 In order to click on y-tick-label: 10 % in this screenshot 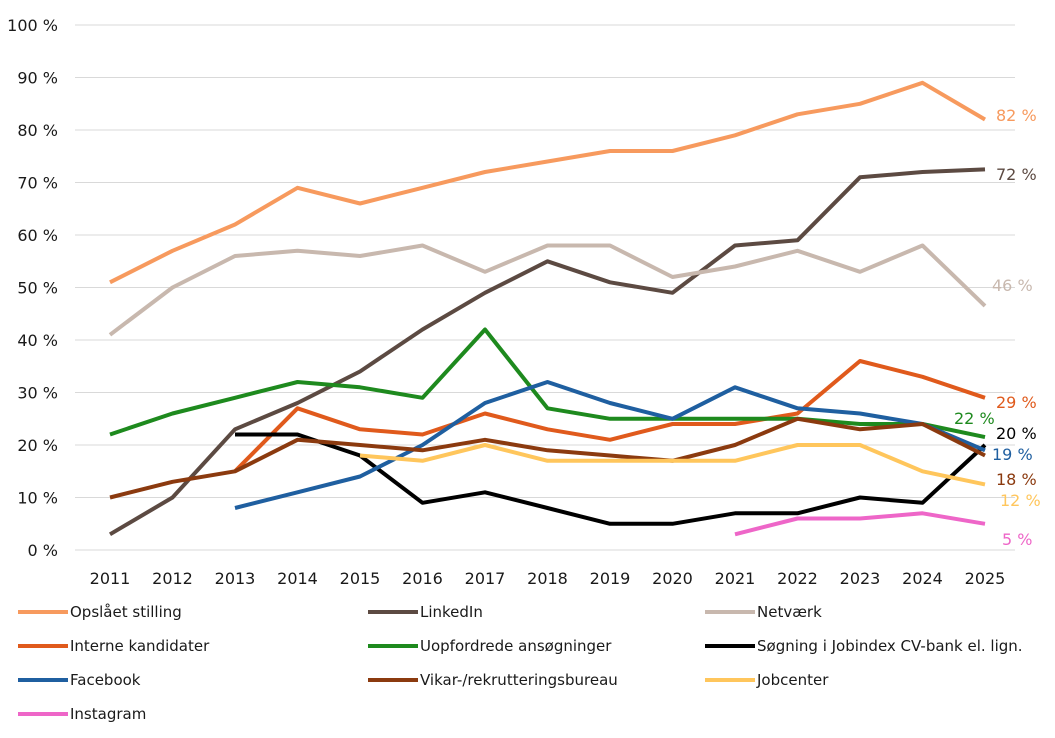, I will do `click(37, 498)`.